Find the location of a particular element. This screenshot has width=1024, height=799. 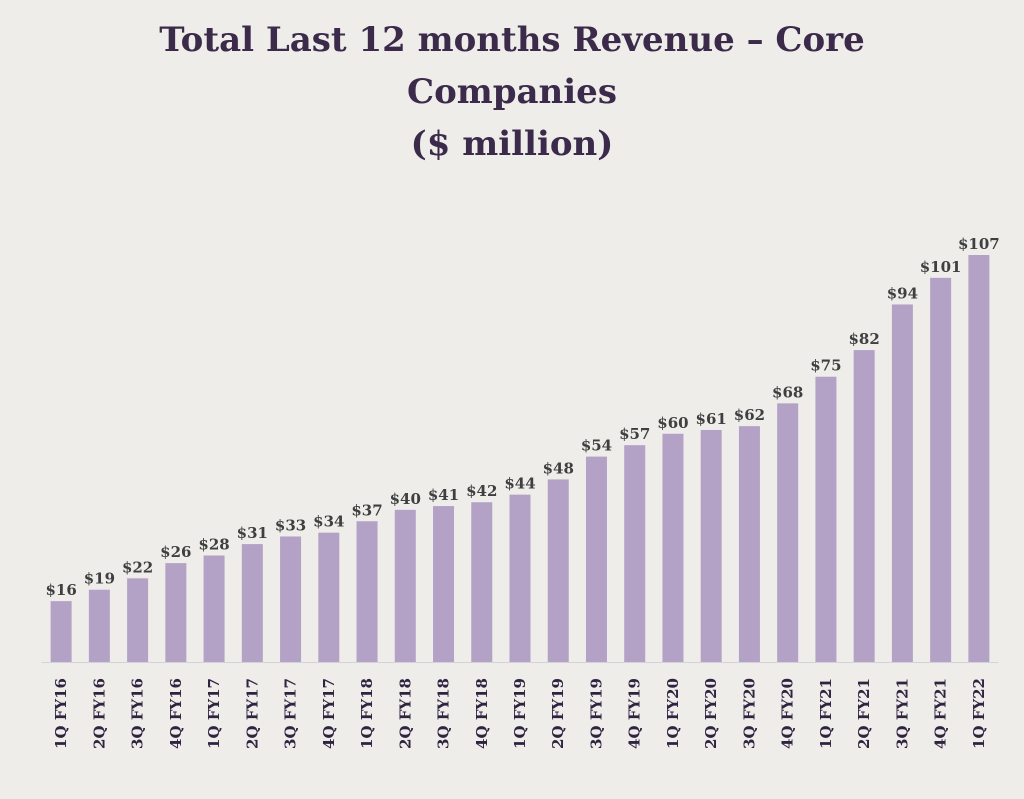

x-tick-label: 4Q FY16 is located at coordinates (176, 713).